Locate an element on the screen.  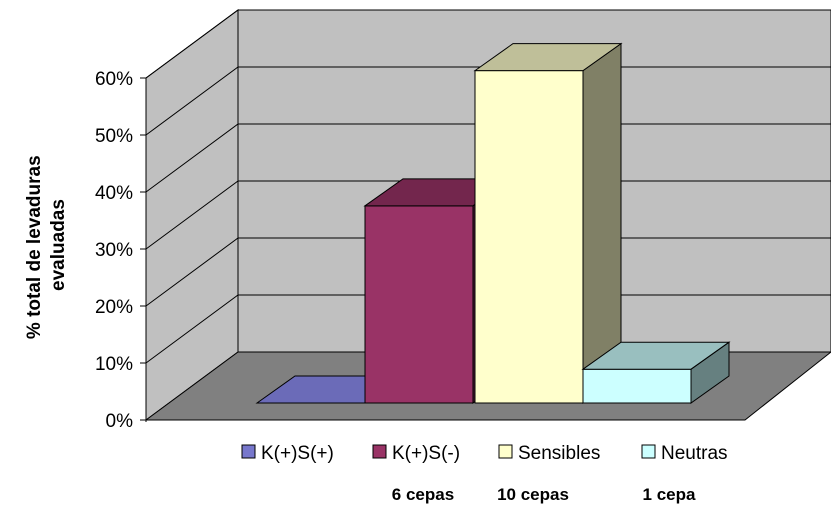
legend-item: Sensibles is located at coordinates (549, 453).